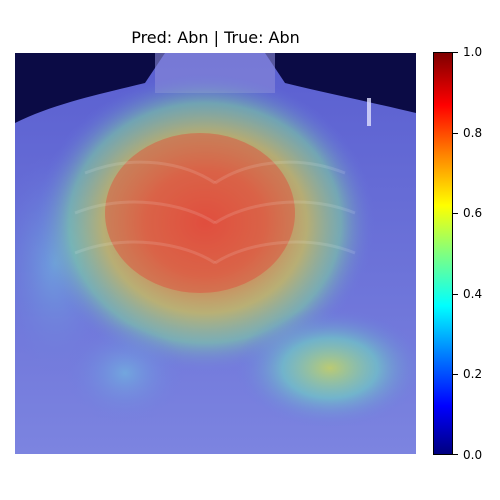 Image resolution: width=500 pixels, height=500 pixels. What do you see at coordinates (472, 294) in the screenshot?
I see `colorbar-tick-label: 0.4` at bounding box center [472, 294].